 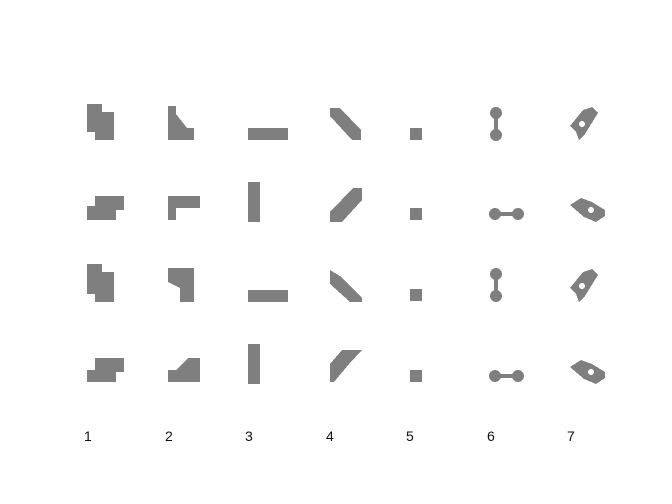 I want to click on shape-ring-diamond-col7-row1, so click(x=584, y=123).